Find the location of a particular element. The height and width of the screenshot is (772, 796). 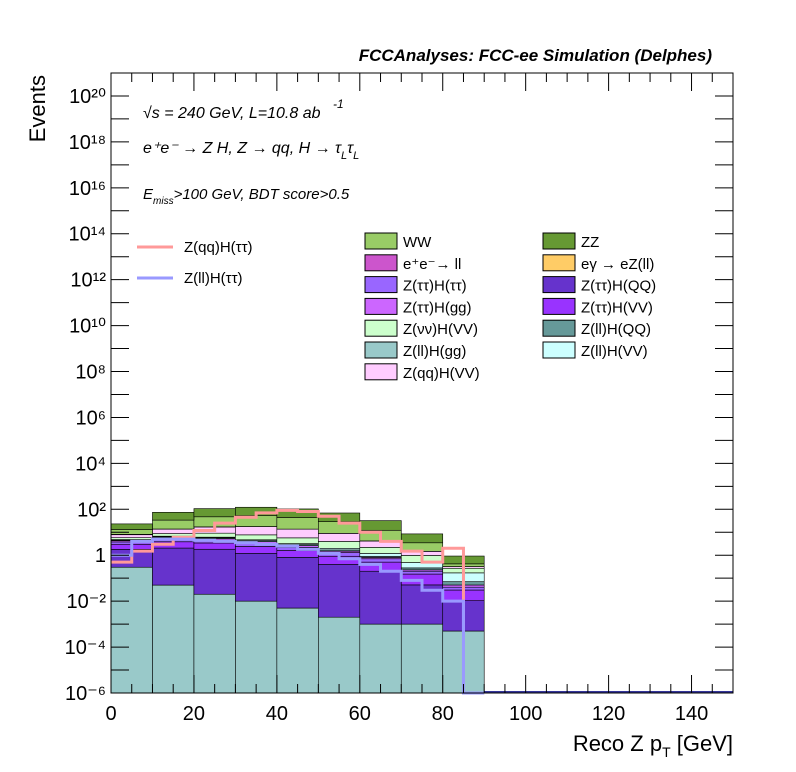

chart-title: FCCAnalyses: FCC-ee Simulation (Delphes) is located at coordinates (536, 55).